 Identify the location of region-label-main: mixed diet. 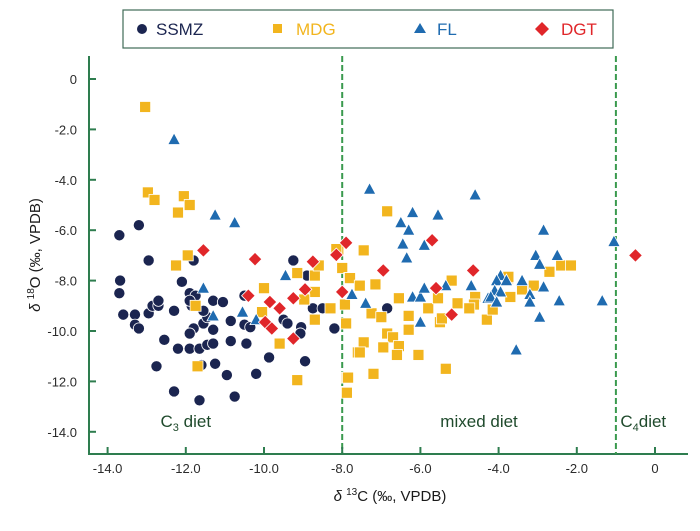
(479, 421).